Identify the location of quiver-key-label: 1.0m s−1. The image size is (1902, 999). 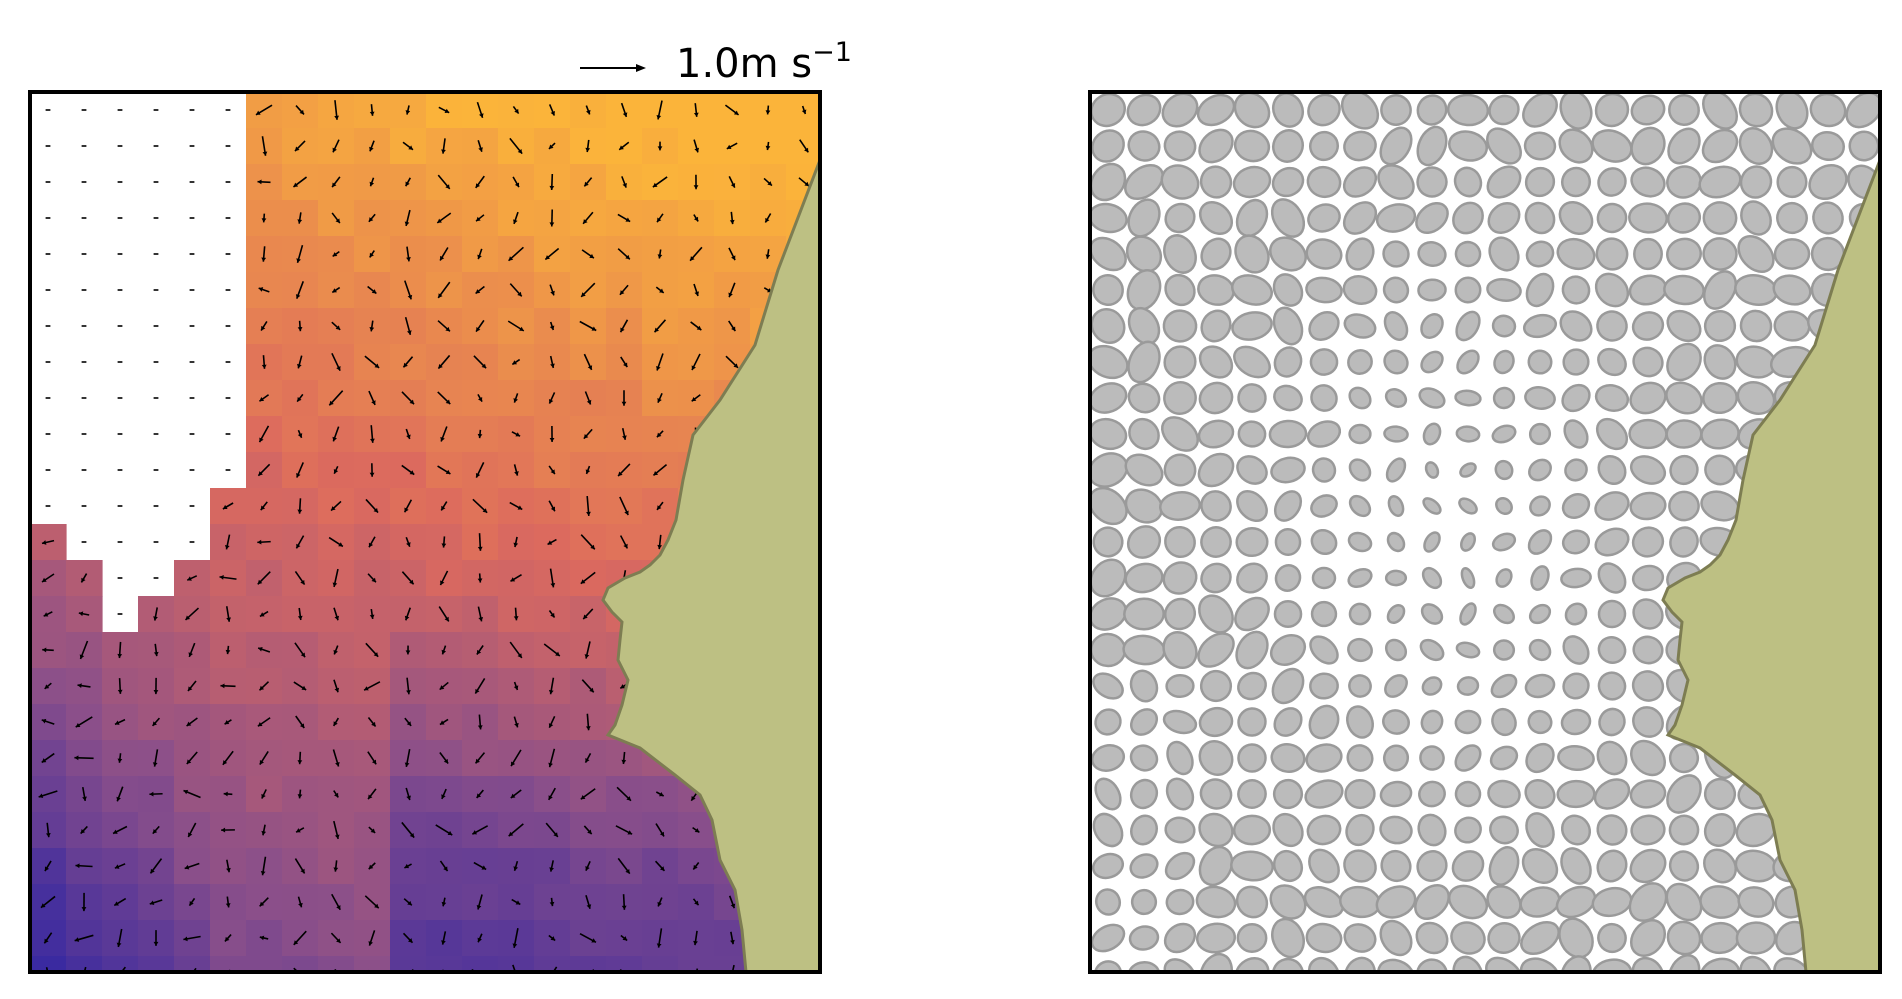
(764, 62).